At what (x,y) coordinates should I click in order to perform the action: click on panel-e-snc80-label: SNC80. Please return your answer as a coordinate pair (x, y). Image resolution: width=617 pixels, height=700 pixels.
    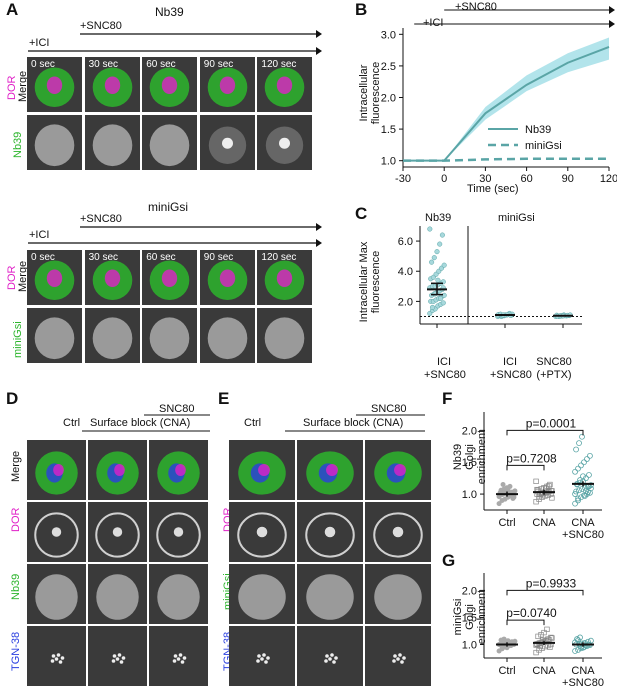
    Looking at the image, I should click on (389, 409).